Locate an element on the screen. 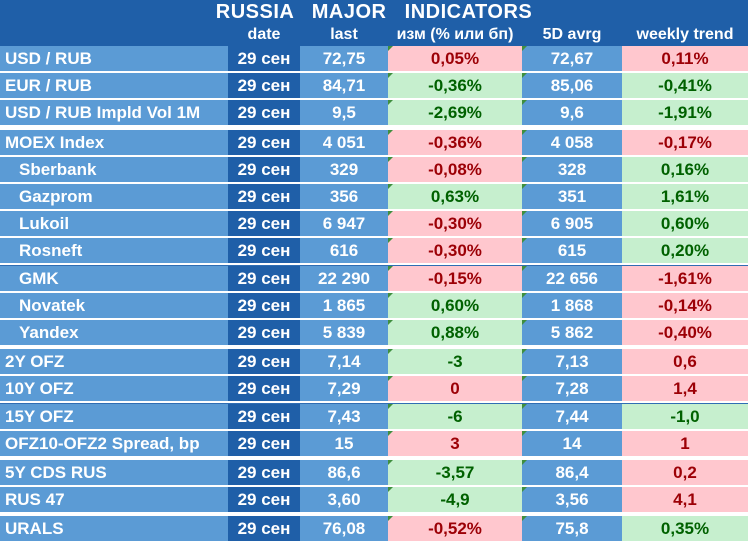  row-last: 3,60 is located at coordinates (344, 500).